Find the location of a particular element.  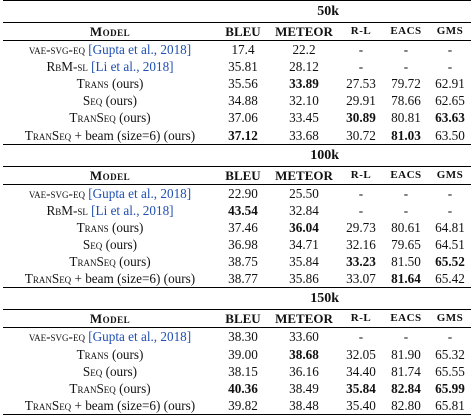

model-name: RbM-sl is located at coordinates (67, 210).